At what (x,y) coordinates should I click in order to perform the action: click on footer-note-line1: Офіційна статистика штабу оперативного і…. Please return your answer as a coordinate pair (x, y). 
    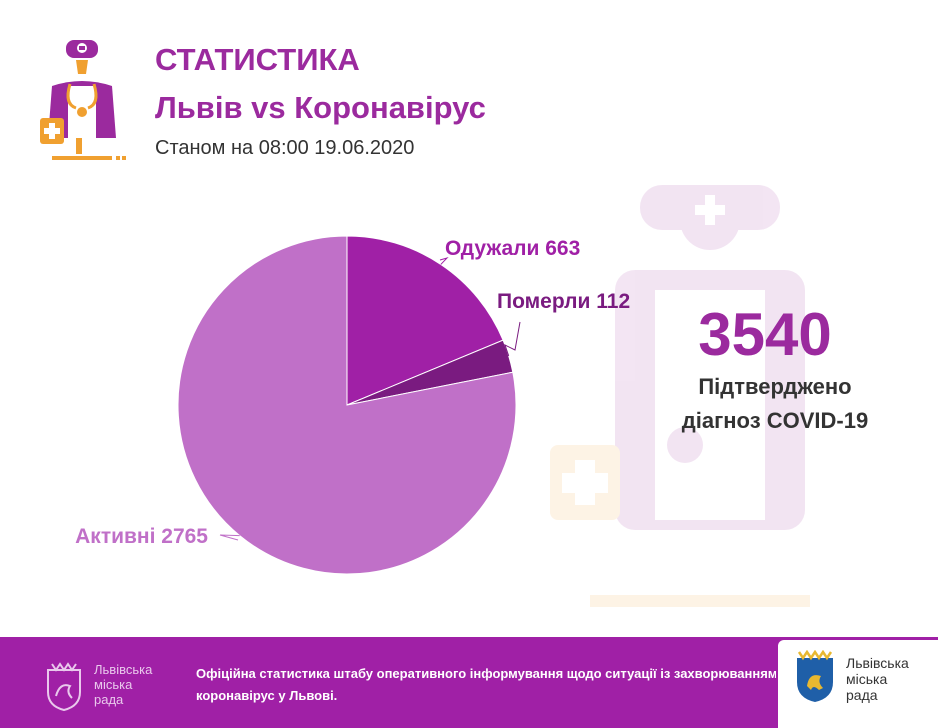
    Looking at the image, I should click on (486, 673).